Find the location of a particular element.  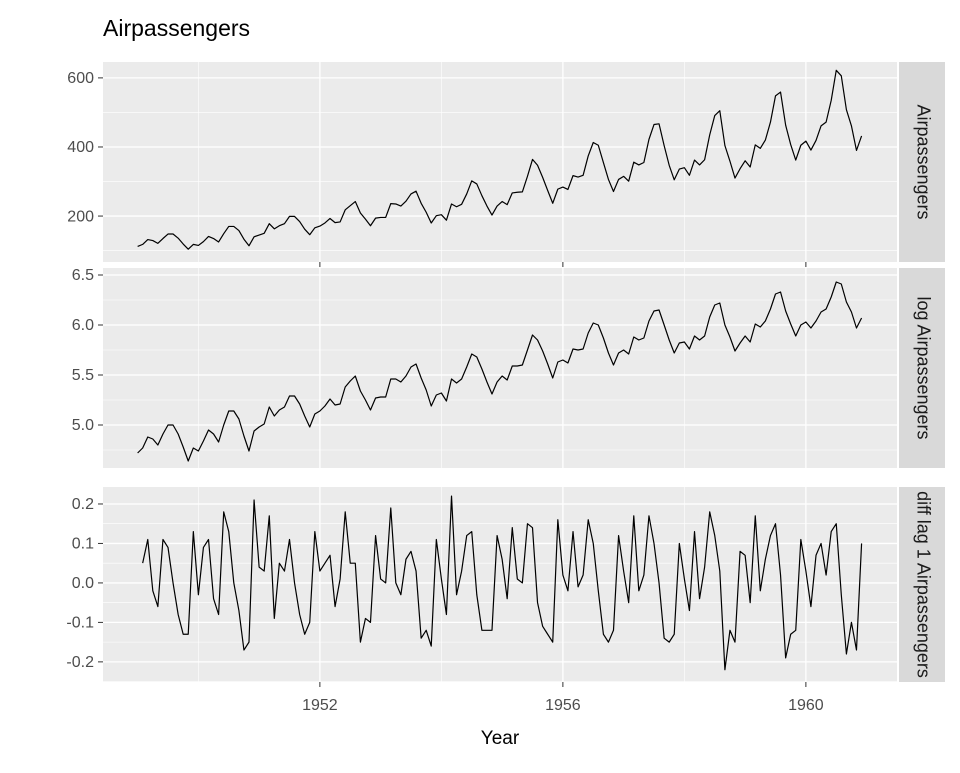

facet-label: Airpassengers is located at coordinates (923, 161).